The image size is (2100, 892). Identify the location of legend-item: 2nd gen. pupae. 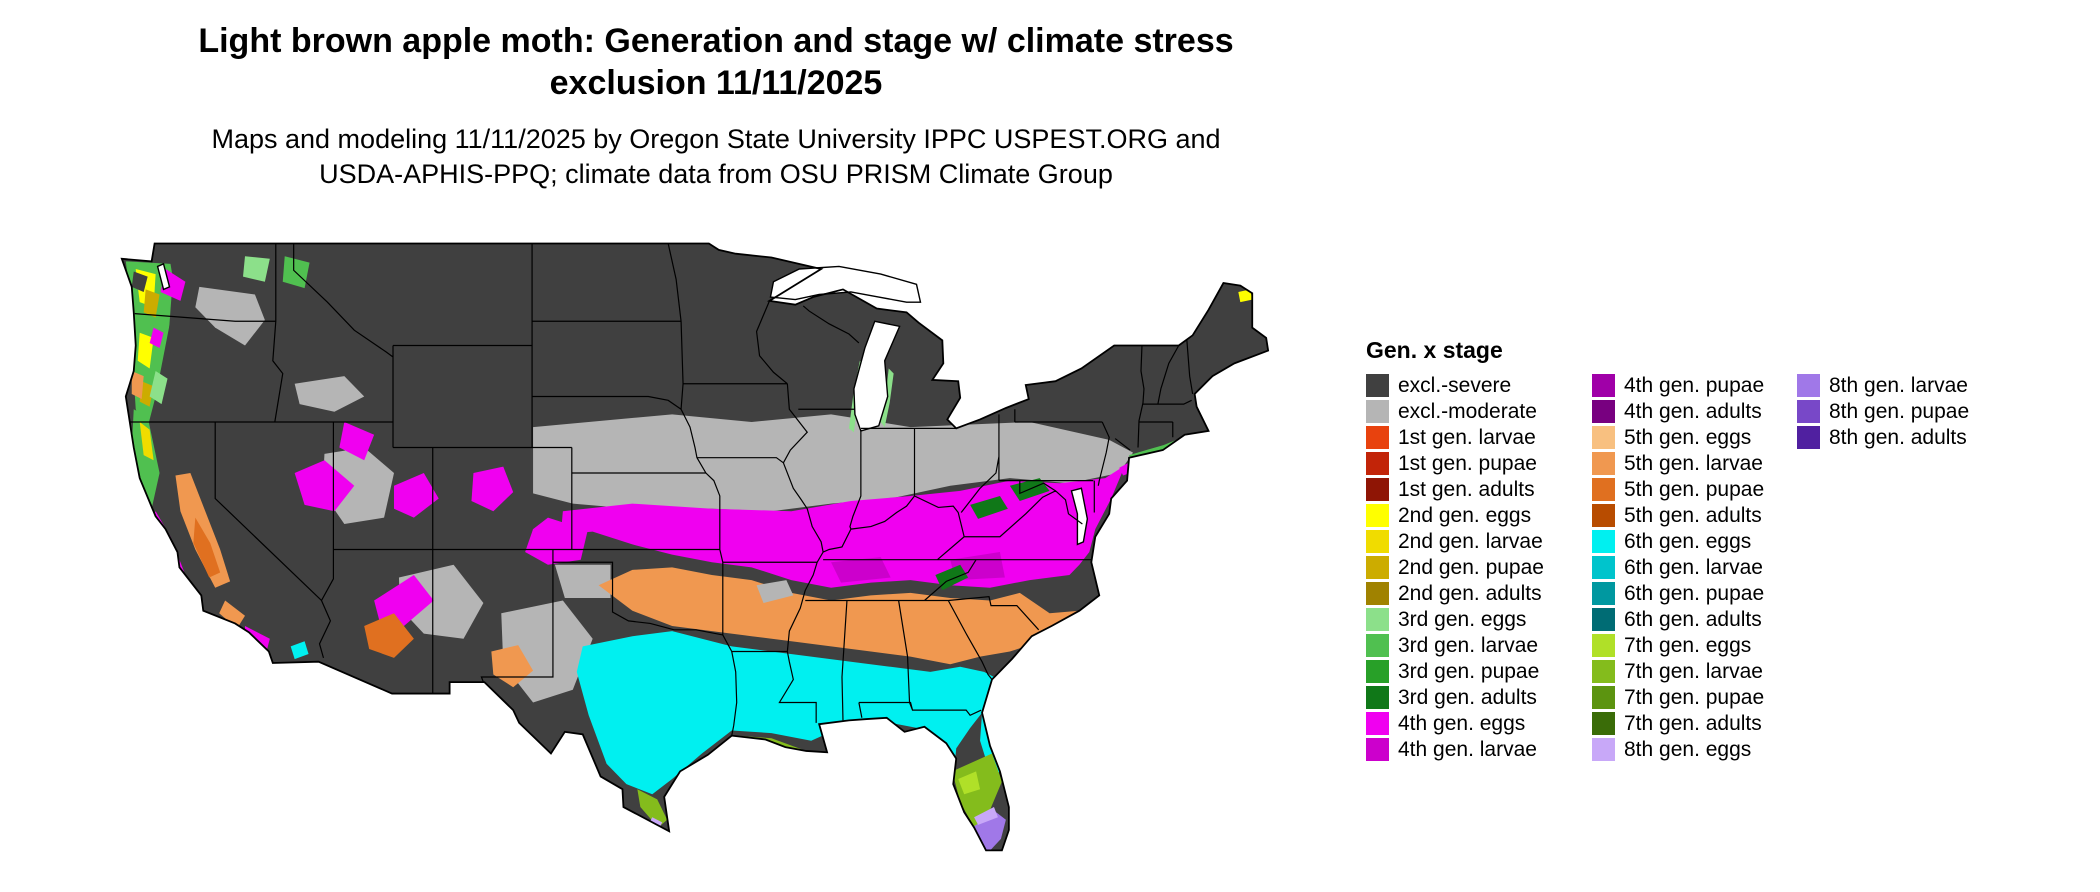
(1479, 567).